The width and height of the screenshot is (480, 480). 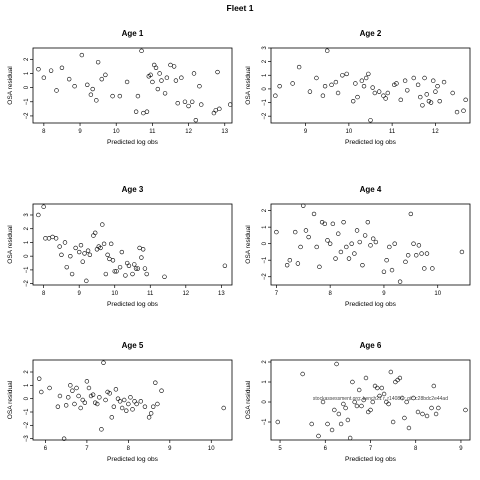 What do you see at coordinates (87, 449) in the screenshot?
I see `x-tick-label: 7` at bounding box center [87, 449].